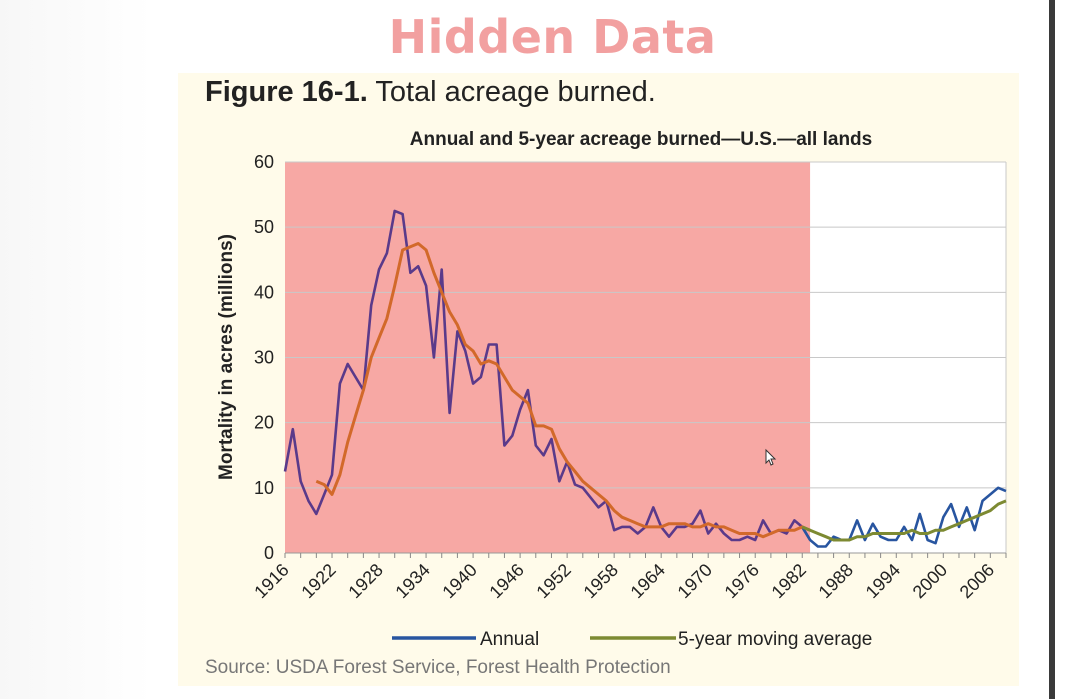 This screenshot has height=699, width=1091. I want to click on y-tick-label: 30, so click(264, 358).